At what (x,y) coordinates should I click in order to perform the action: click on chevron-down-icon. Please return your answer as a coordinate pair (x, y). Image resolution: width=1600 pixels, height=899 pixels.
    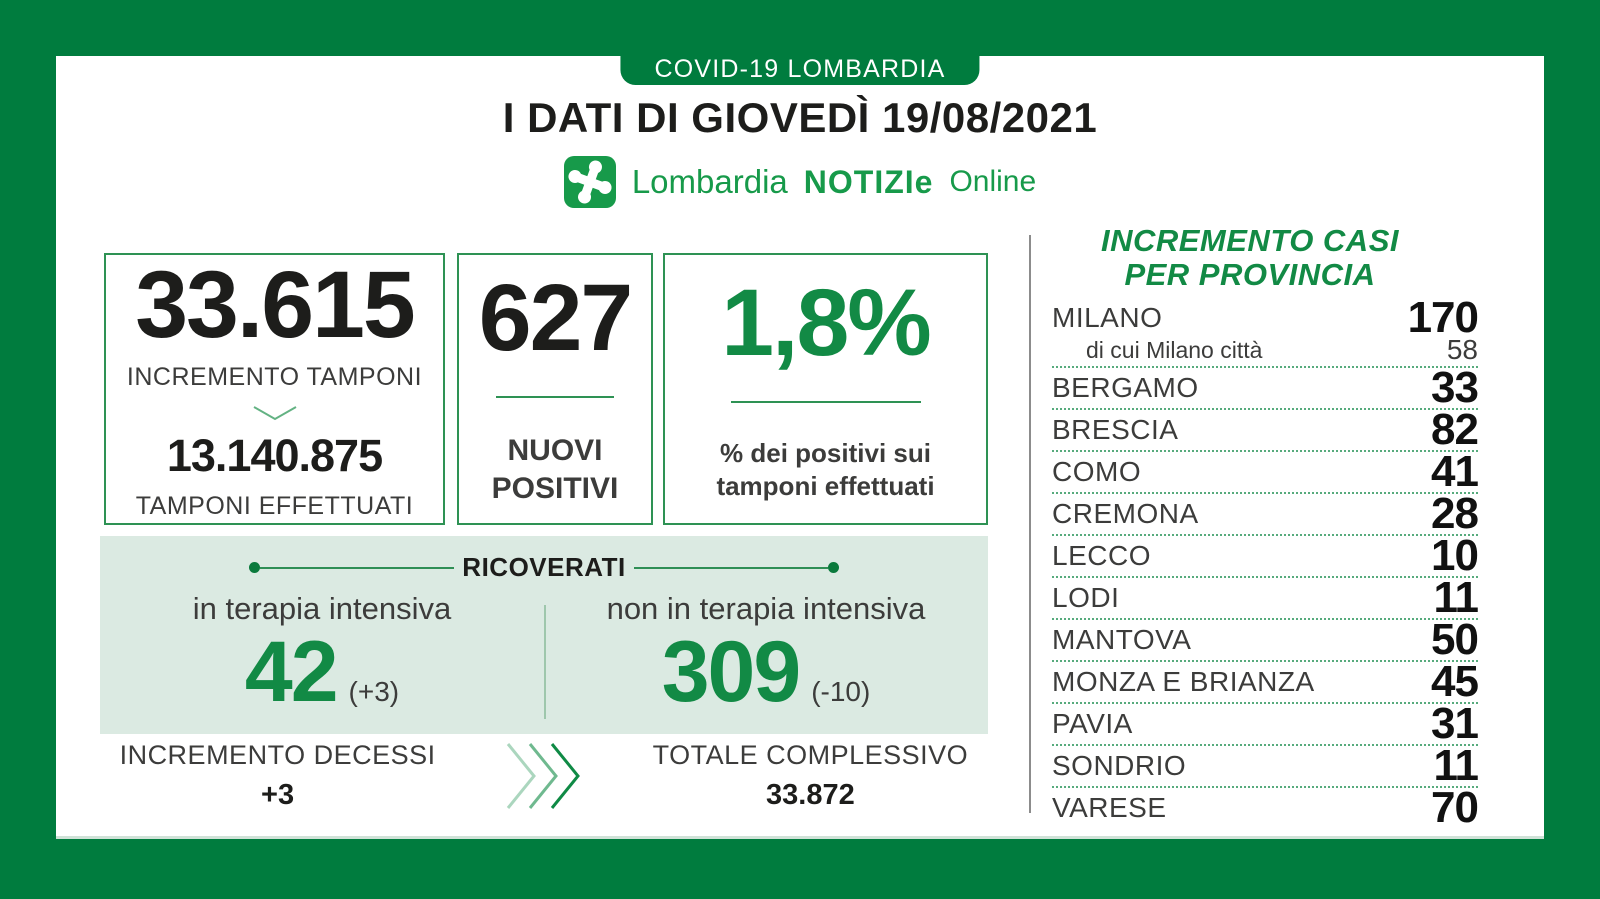
    Looking at the image, I should click on (274, 412).